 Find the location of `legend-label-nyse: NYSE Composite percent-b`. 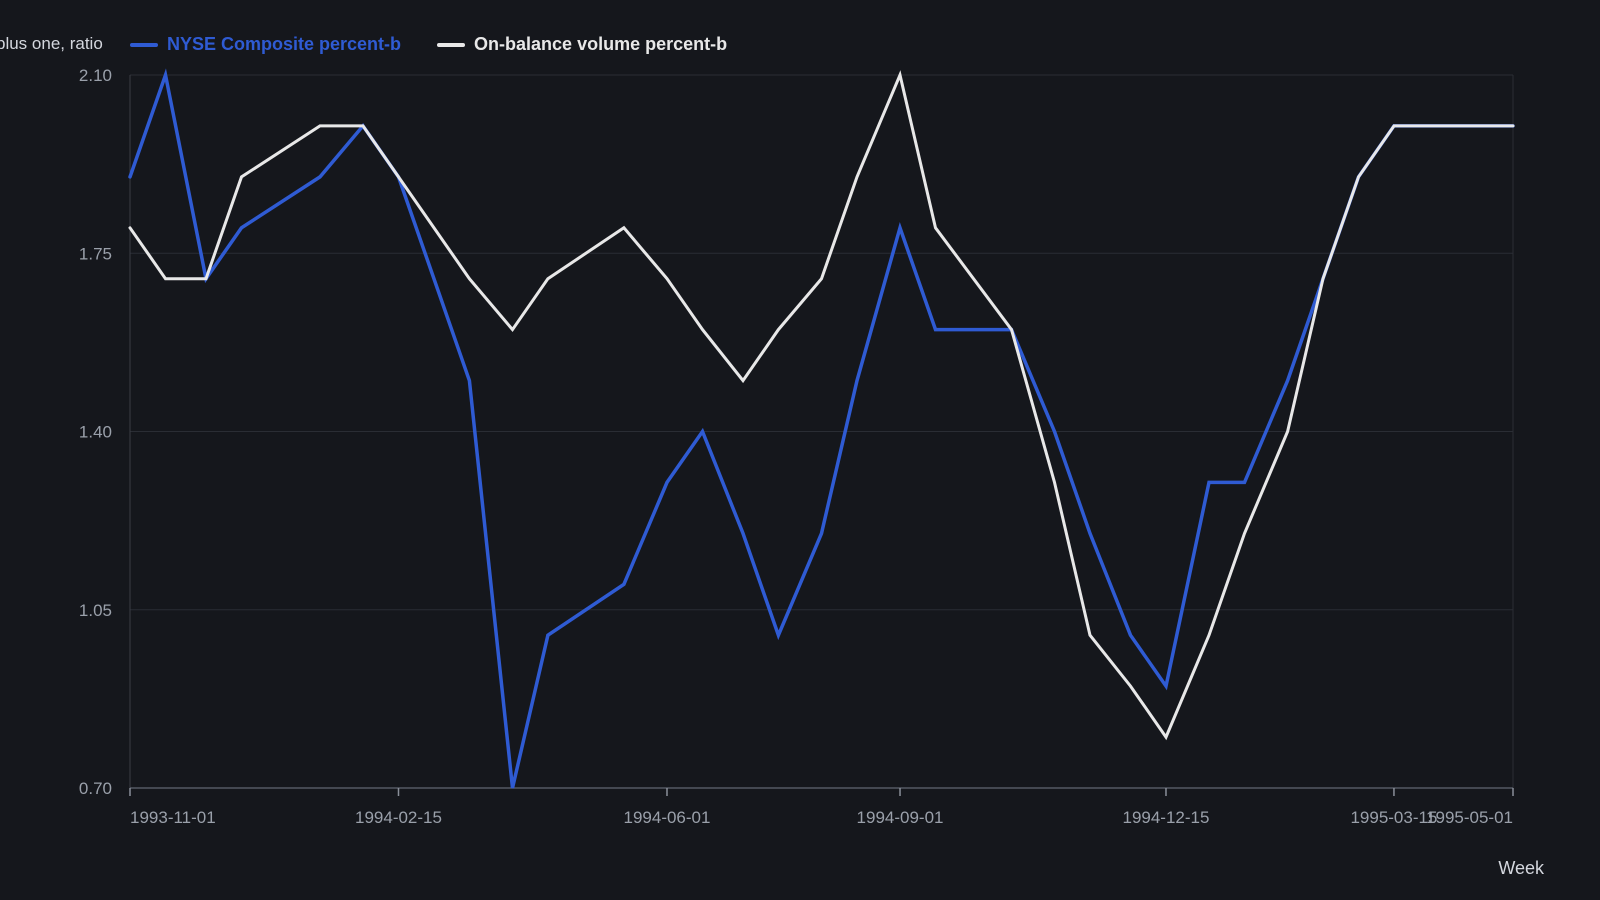

legend-label-nyse: NYSE Composite percent-b is located at coordinates (284, 44).